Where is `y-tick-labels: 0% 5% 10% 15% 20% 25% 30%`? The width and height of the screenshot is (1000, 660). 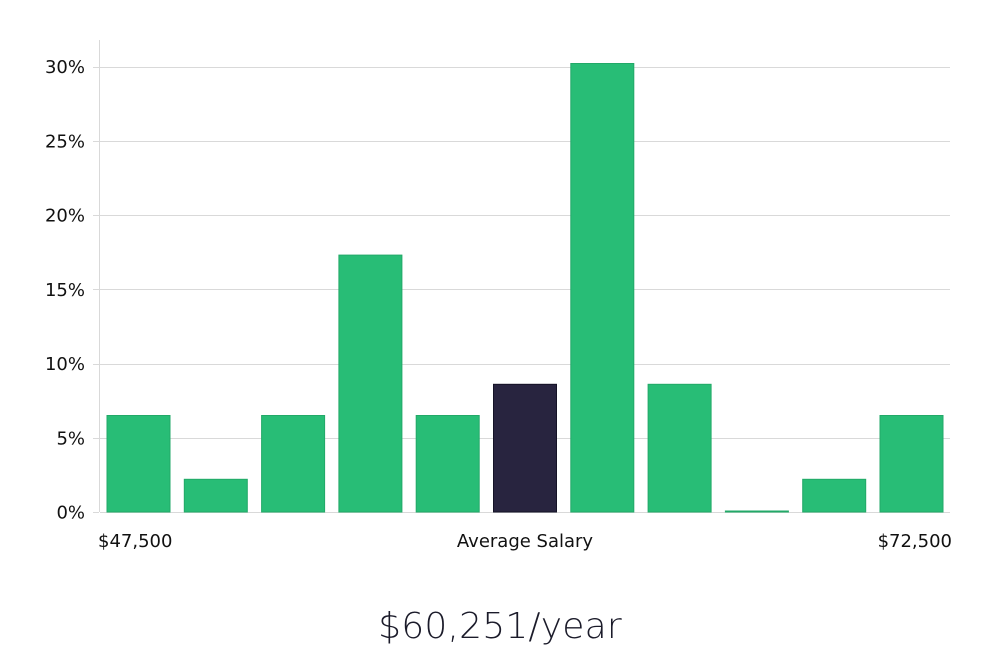
y-tick-labels: 0% 5% 10% 15% 20% 25% 30% is located at coordinates (65, 290).